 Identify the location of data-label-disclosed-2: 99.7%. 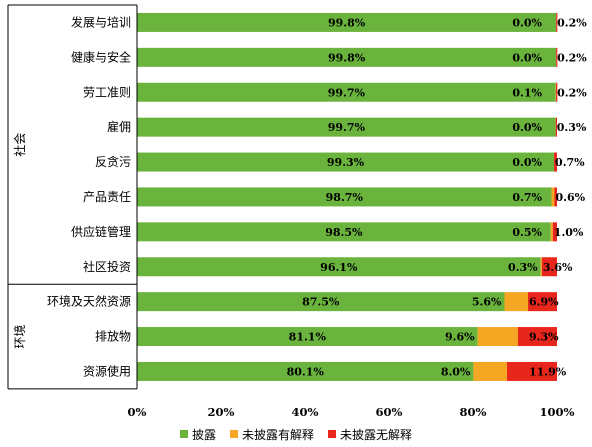
(347, 92).